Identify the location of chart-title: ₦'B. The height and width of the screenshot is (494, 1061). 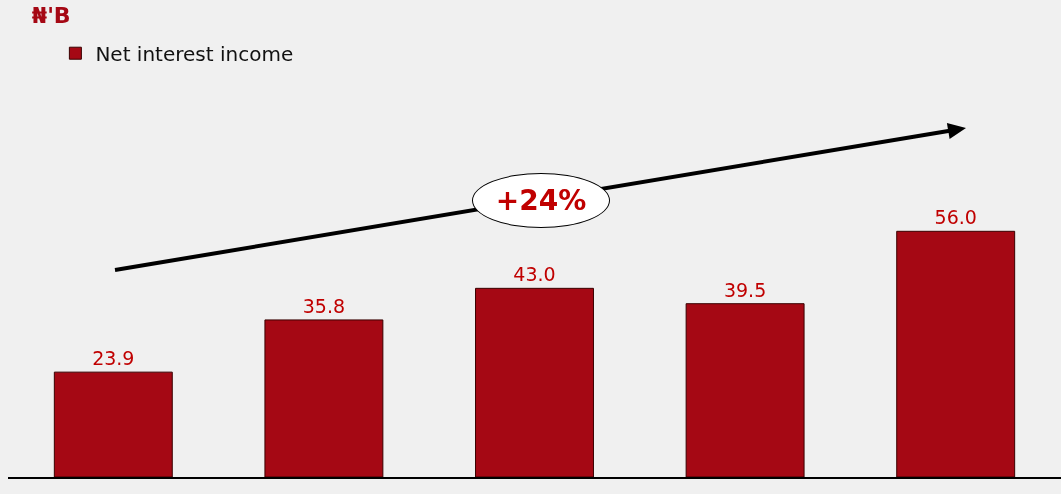
(51, 15).